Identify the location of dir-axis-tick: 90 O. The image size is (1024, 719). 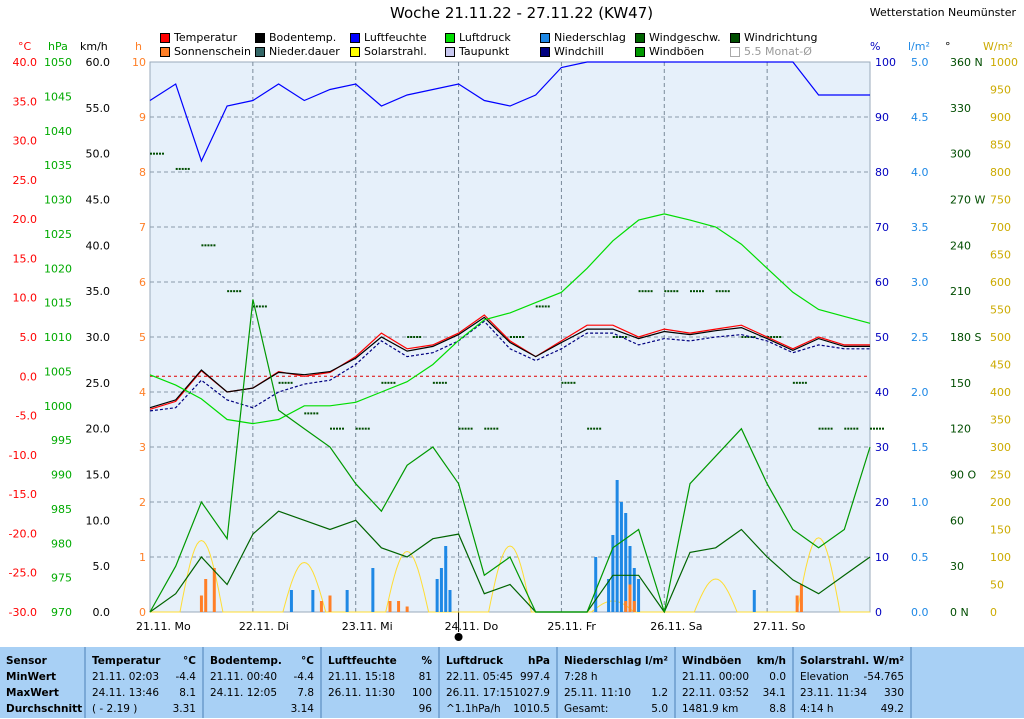
(963, 475).